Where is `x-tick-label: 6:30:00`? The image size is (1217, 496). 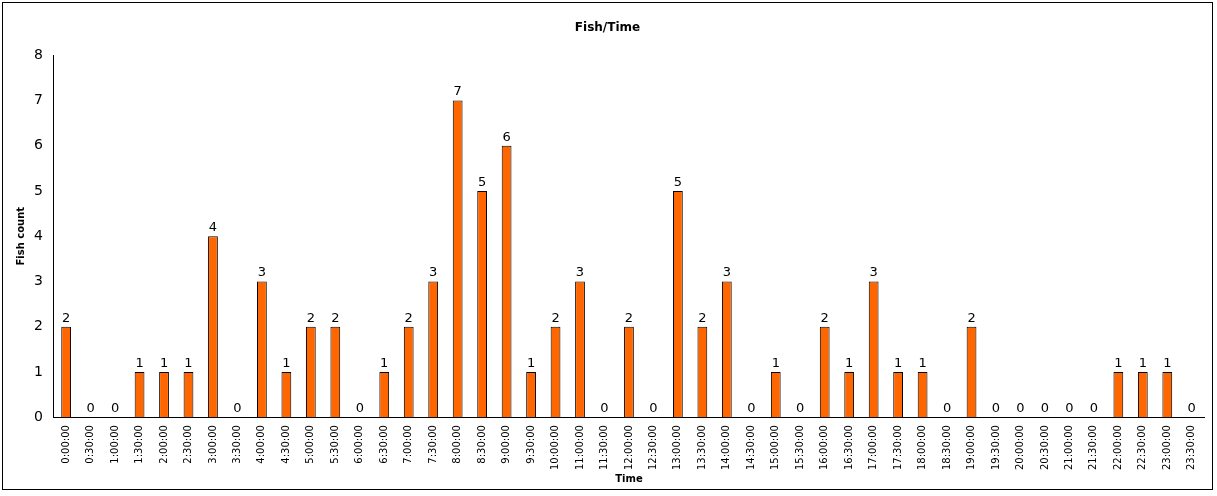 x-tick-label: 6:30:00 is located at coordinates (383, 444).